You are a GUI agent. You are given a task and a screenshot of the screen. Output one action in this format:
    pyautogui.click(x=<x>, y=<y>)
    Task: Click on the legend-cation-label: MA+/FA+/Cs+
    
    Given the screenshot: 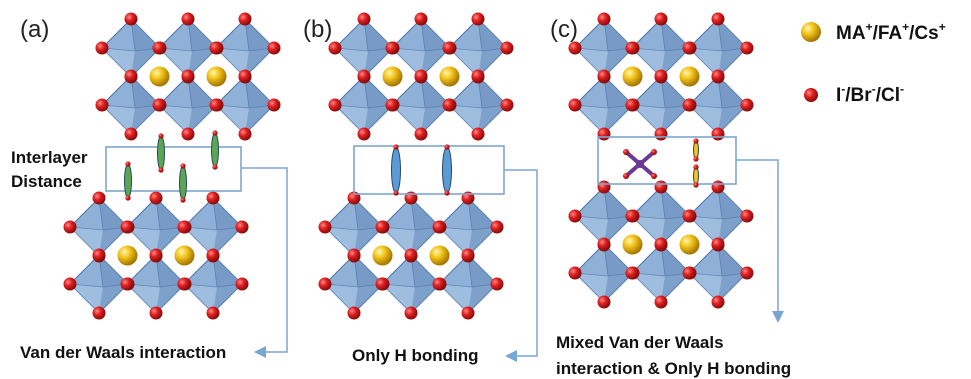 What is the action you would take?
    pyautogui.click(x=891, y=32)
    